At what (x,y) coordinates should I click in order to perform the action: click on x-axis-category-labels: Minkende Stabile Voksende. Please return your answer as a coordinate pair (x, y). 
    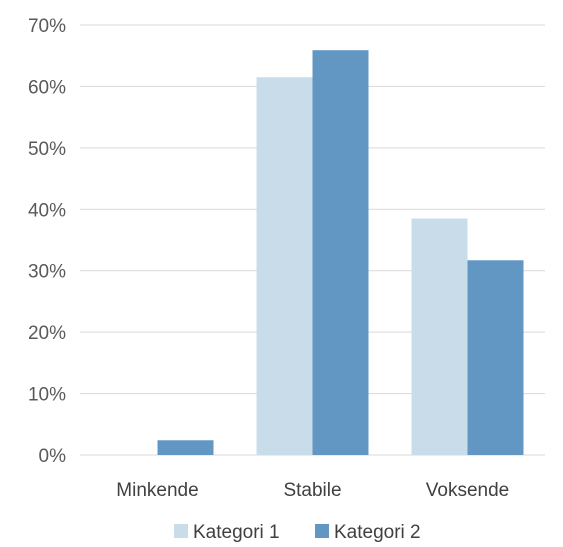
    Looking at the image, I should click on (312, 490).